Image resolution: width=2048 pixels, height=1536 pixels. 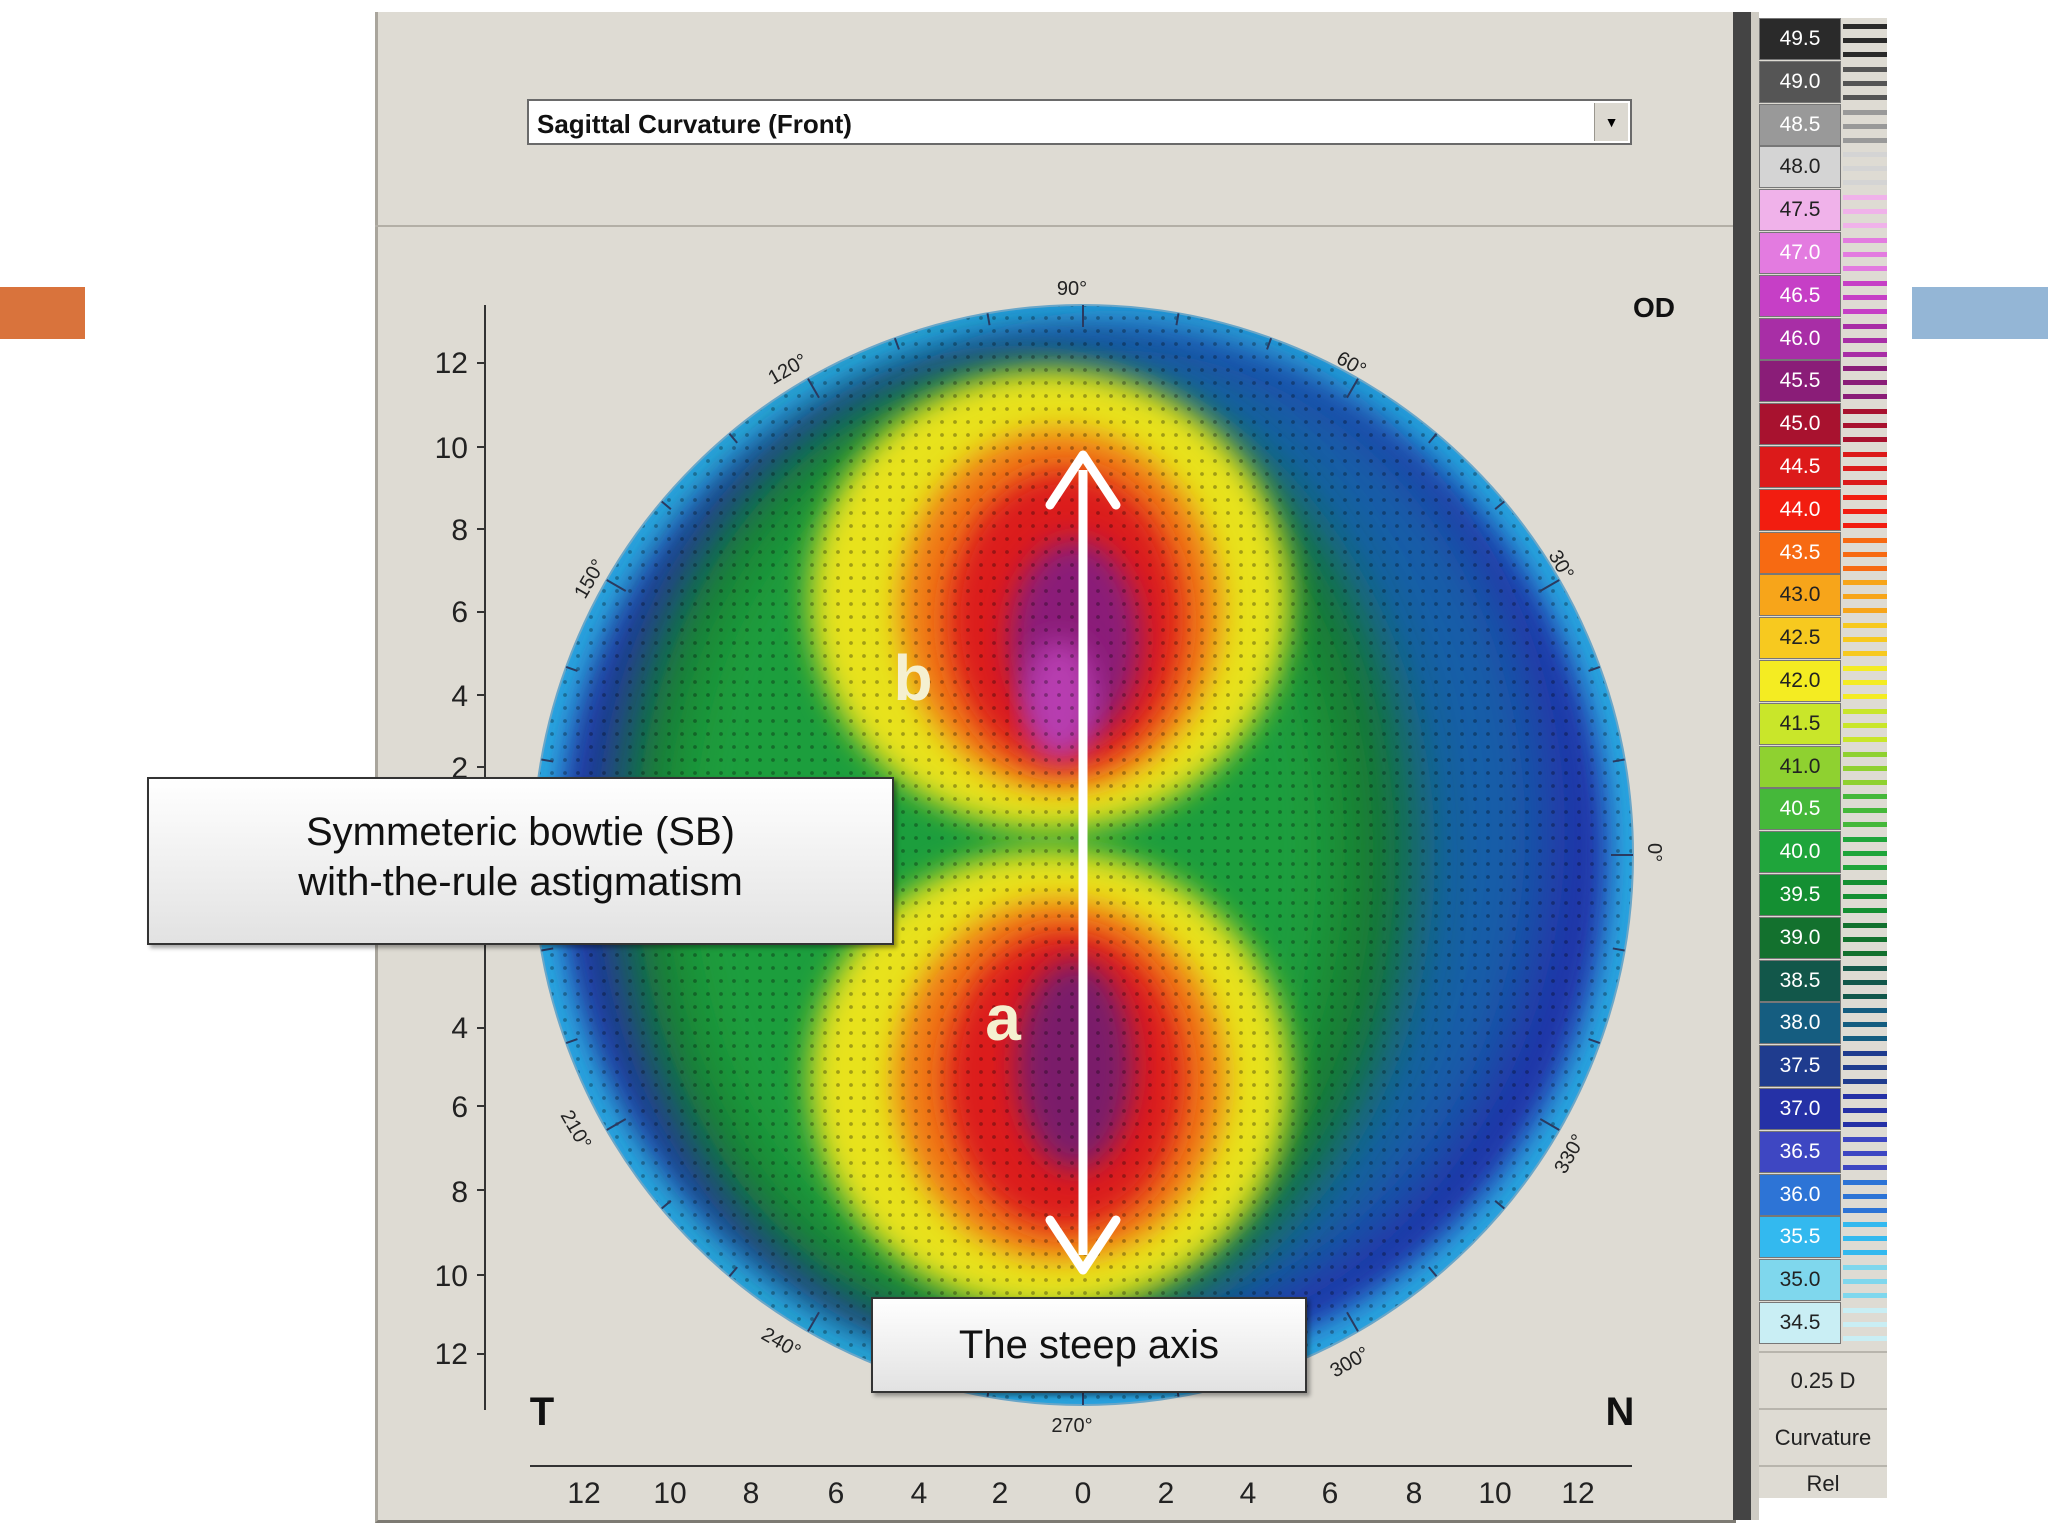 I want to click on y-tick: 2, so click(x=459, y=768).